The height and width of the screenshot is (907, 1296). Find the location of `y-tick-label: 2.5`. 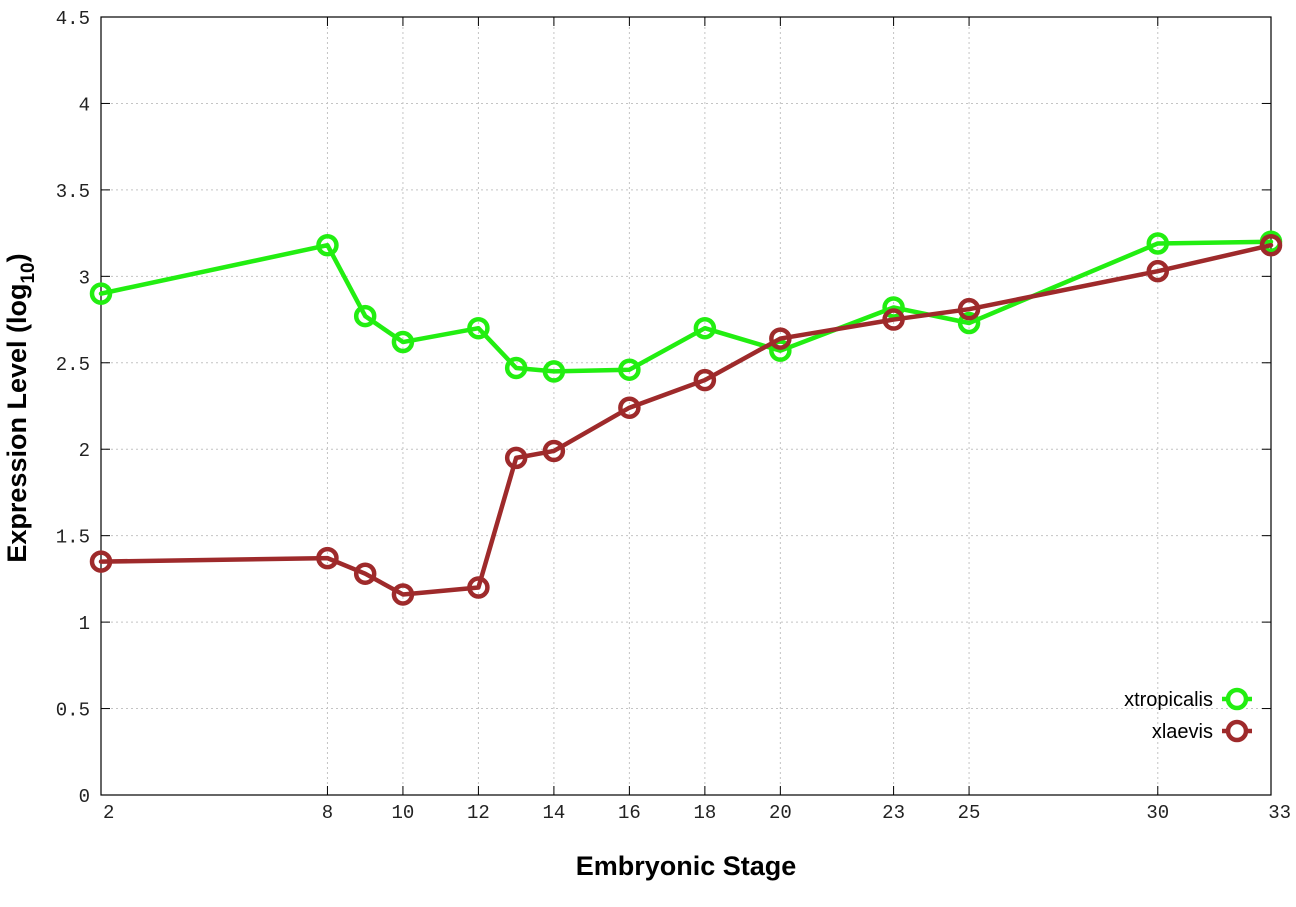

y-tick-label: 2.5 is located at coordinates (73, 365).